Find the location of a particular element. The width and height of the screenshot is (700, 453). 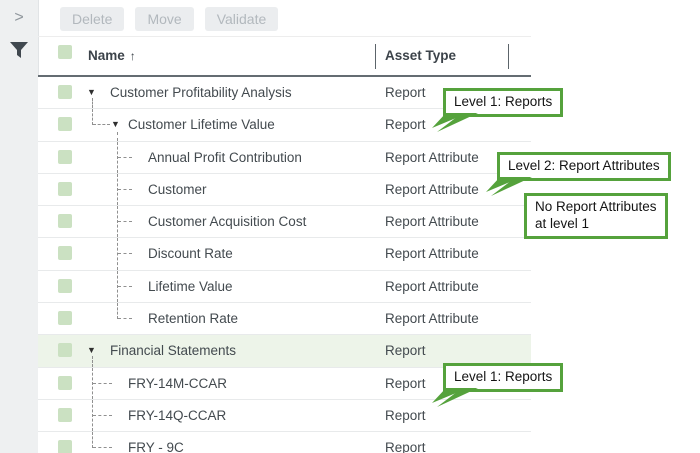

annotation-text: Level 2: Report Attributes is located at coordinates (584, 165).